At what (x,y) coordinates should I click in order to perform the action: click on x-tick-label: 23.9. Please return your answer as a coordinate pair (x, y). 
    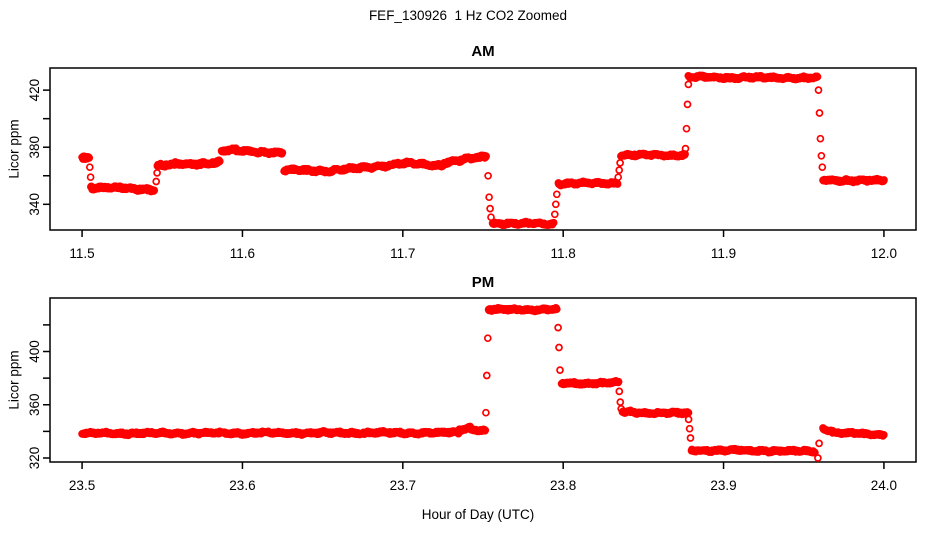
    Looking at the image, I should click on (723, 485).